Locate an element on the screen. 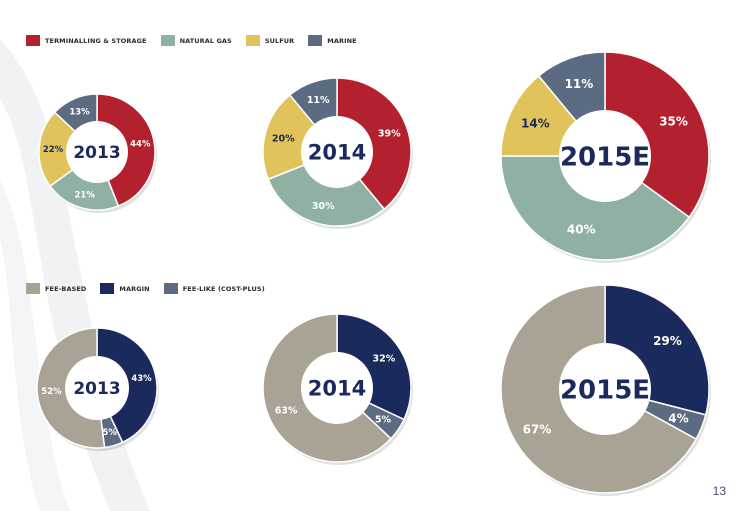  donut-chart: 29% 4% 67% 2015E is located at coordinates (605, 390).